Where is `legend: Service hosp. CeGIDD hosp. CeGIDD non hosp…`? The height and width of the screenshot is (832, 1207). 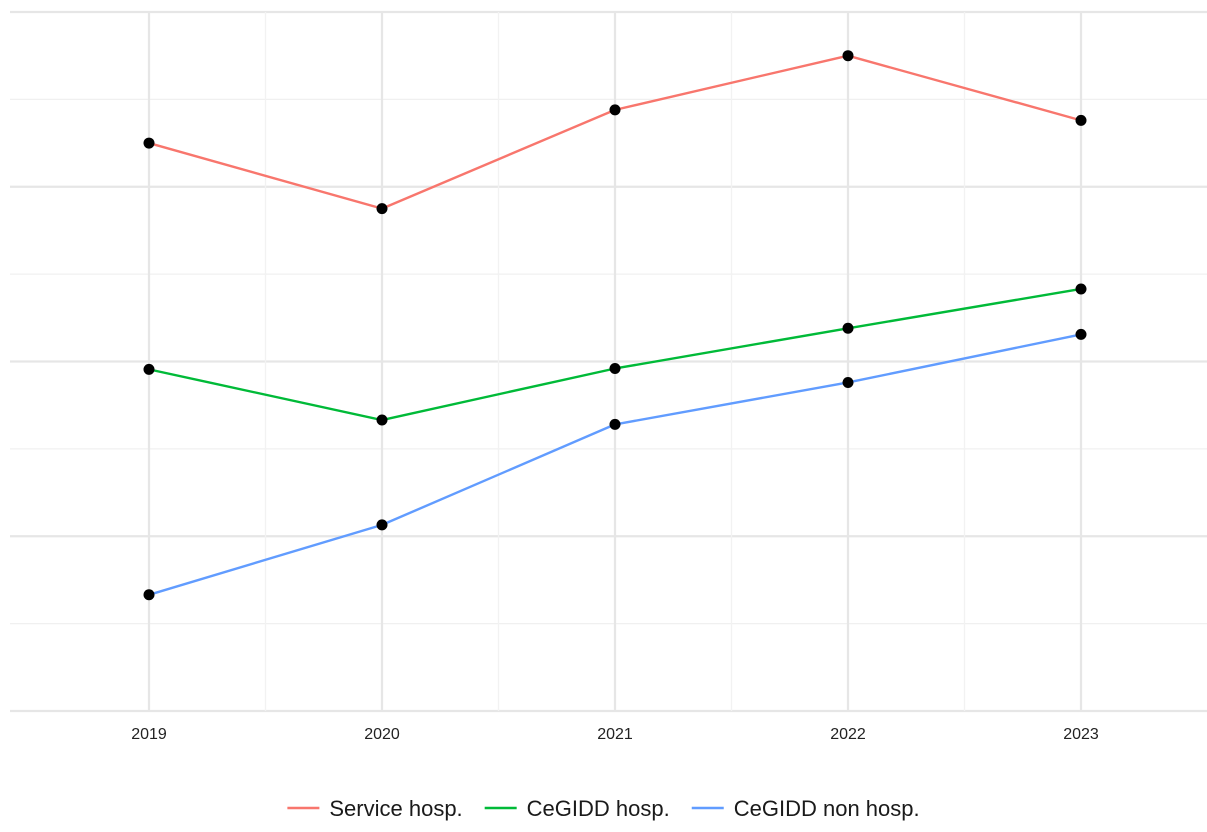 legend: Service hosp. CeGIDD hosp. CeGIDD non hosp… is located at coordinates (603, 808).